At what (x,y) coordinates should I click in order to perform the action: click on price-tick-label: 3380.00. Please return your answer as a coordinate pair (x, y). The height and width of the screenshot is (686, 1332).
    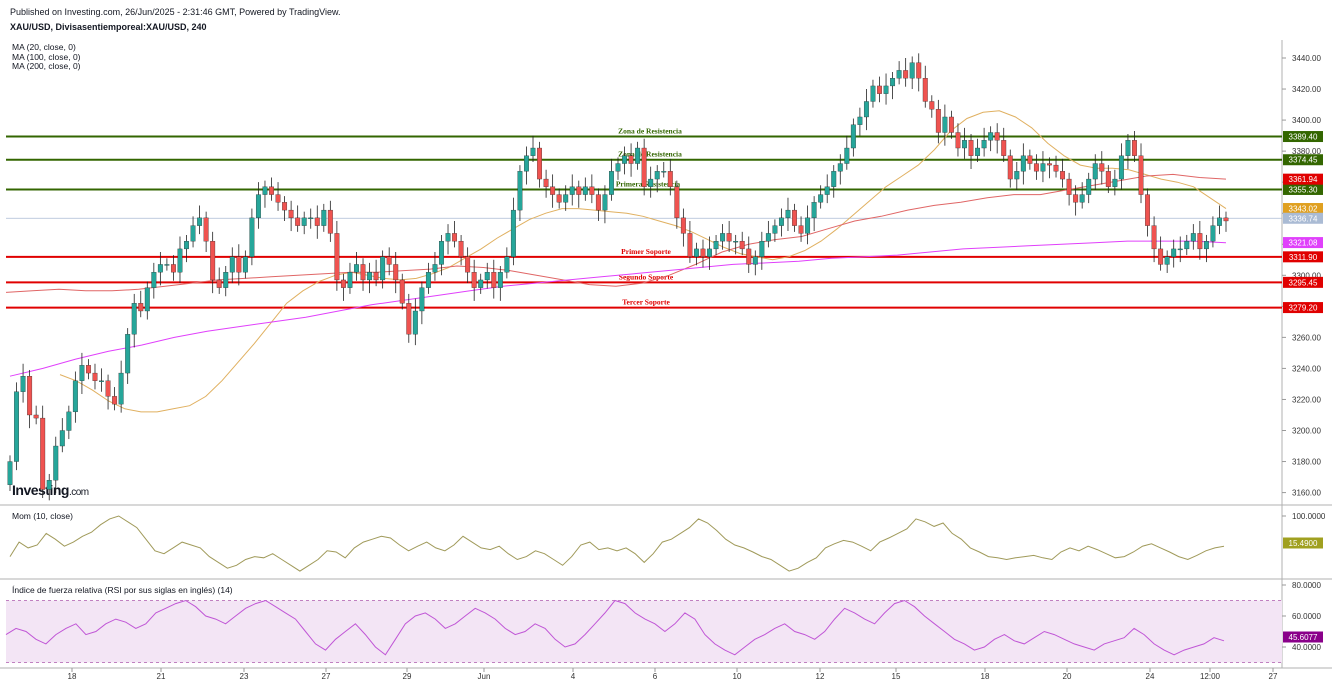
    Looking at the image, I should click on (1306, 151).